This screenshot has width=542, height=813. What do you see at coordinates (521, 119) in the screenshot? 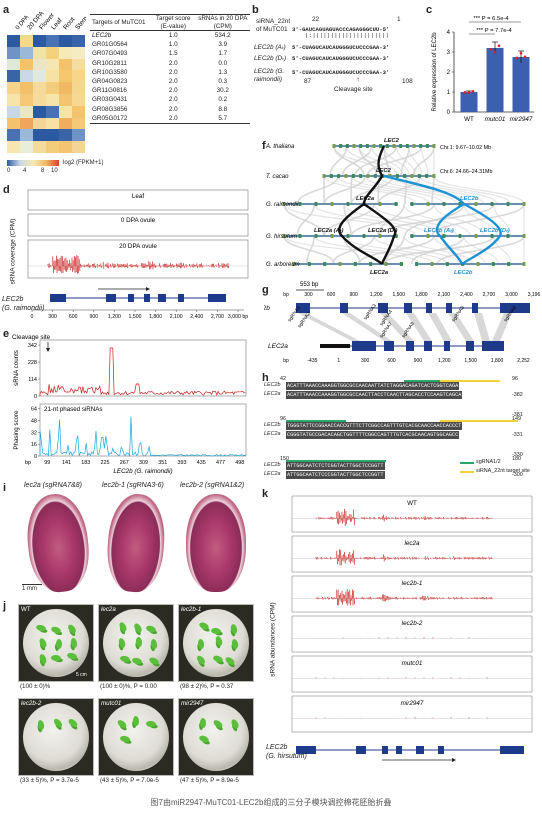
I see `x-tick-label: mir2947` at bounding box center [521, 119].